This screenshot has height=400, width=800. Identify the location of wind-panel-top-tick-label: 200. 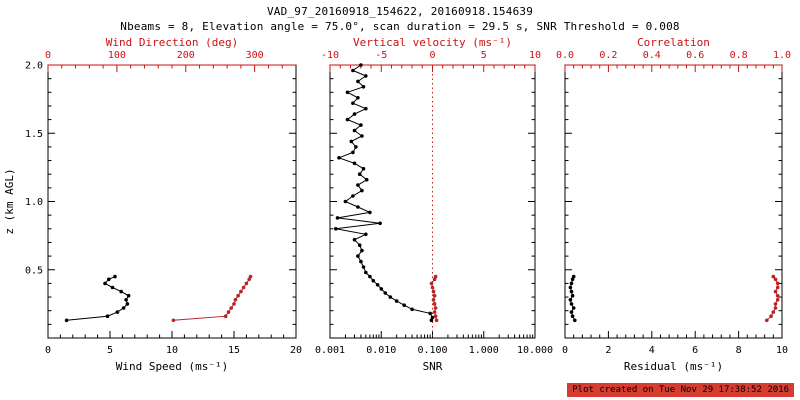
(186, 55).